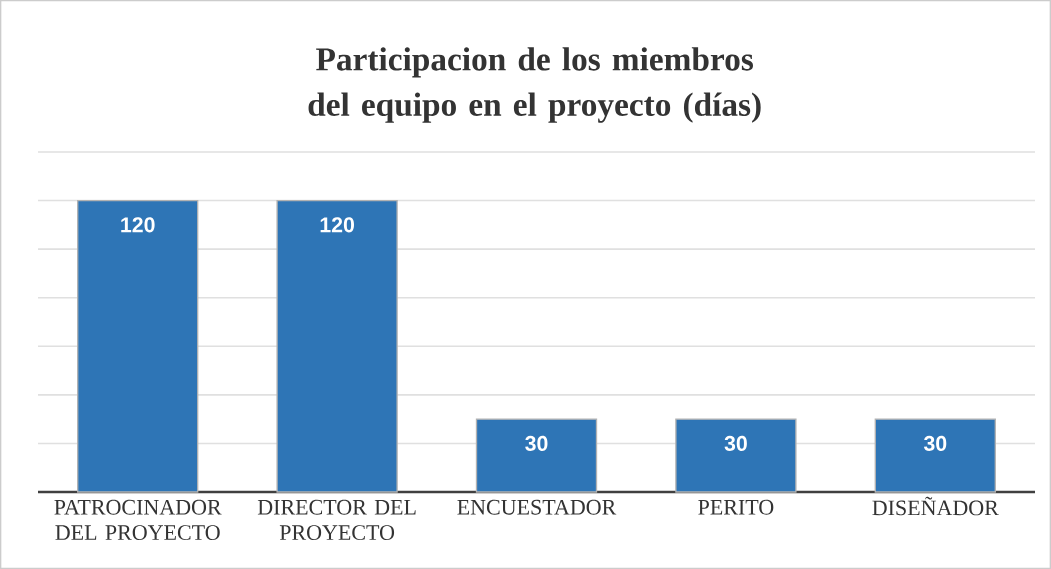 Image resolution: width=1051 pixels, height=569 pixels. I want to click on x-tick-label: ENCUESTADOR, so click(537, 507).